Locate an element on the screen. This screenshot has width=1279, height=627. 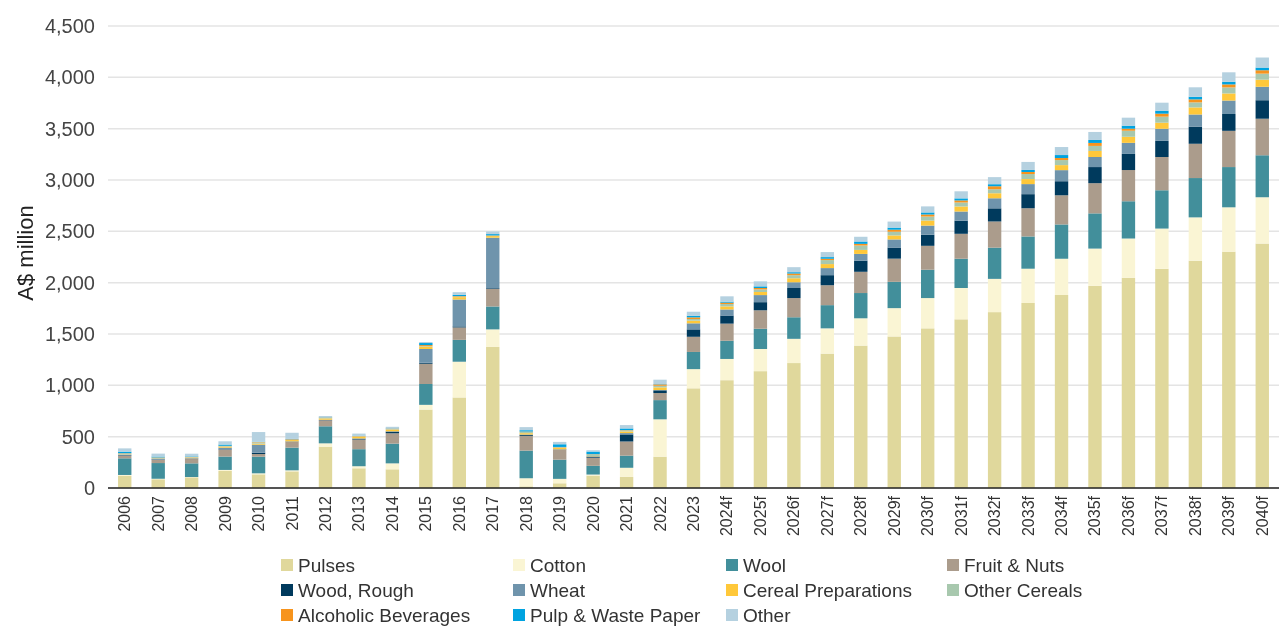
x-tick-label: 2010 is located at coordinates (259, 513).